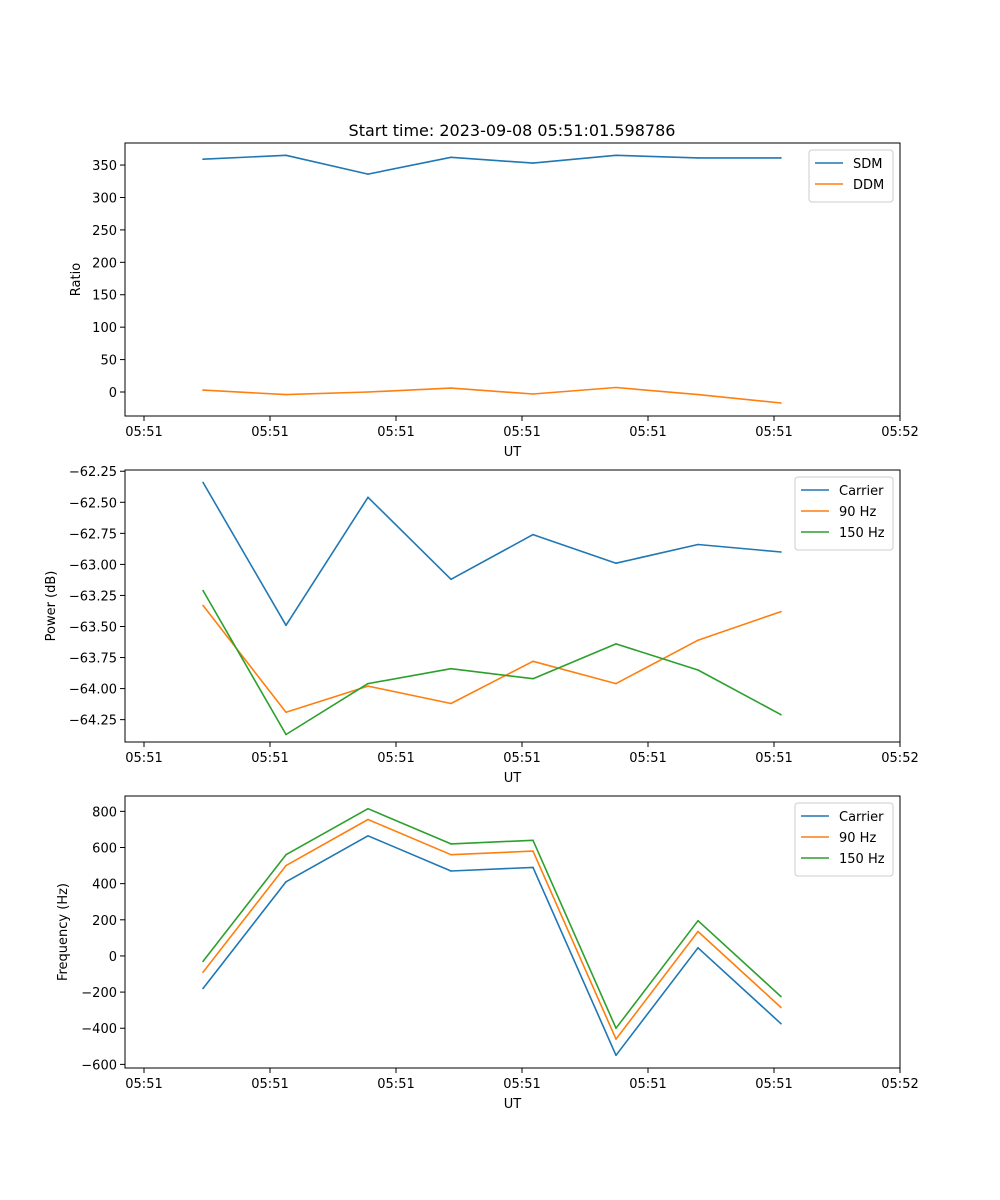 The image size is (1000, 1200). I want to click on y-tick-label: −63.50, so click(93, 627).